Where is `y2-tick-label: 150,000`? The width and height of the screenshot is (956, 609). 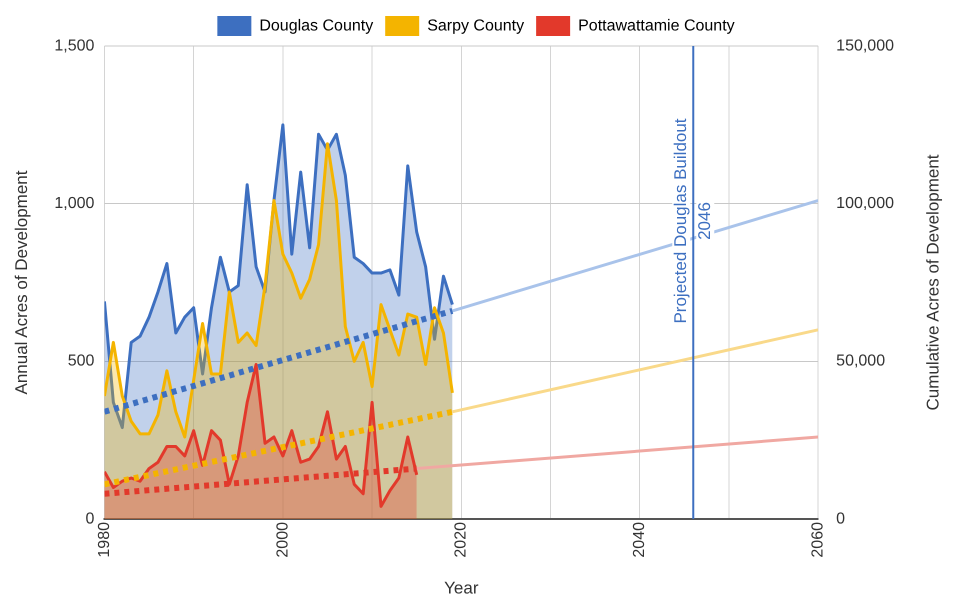
y2-tick-label: 150,000 is located at coordinates (865, 45).